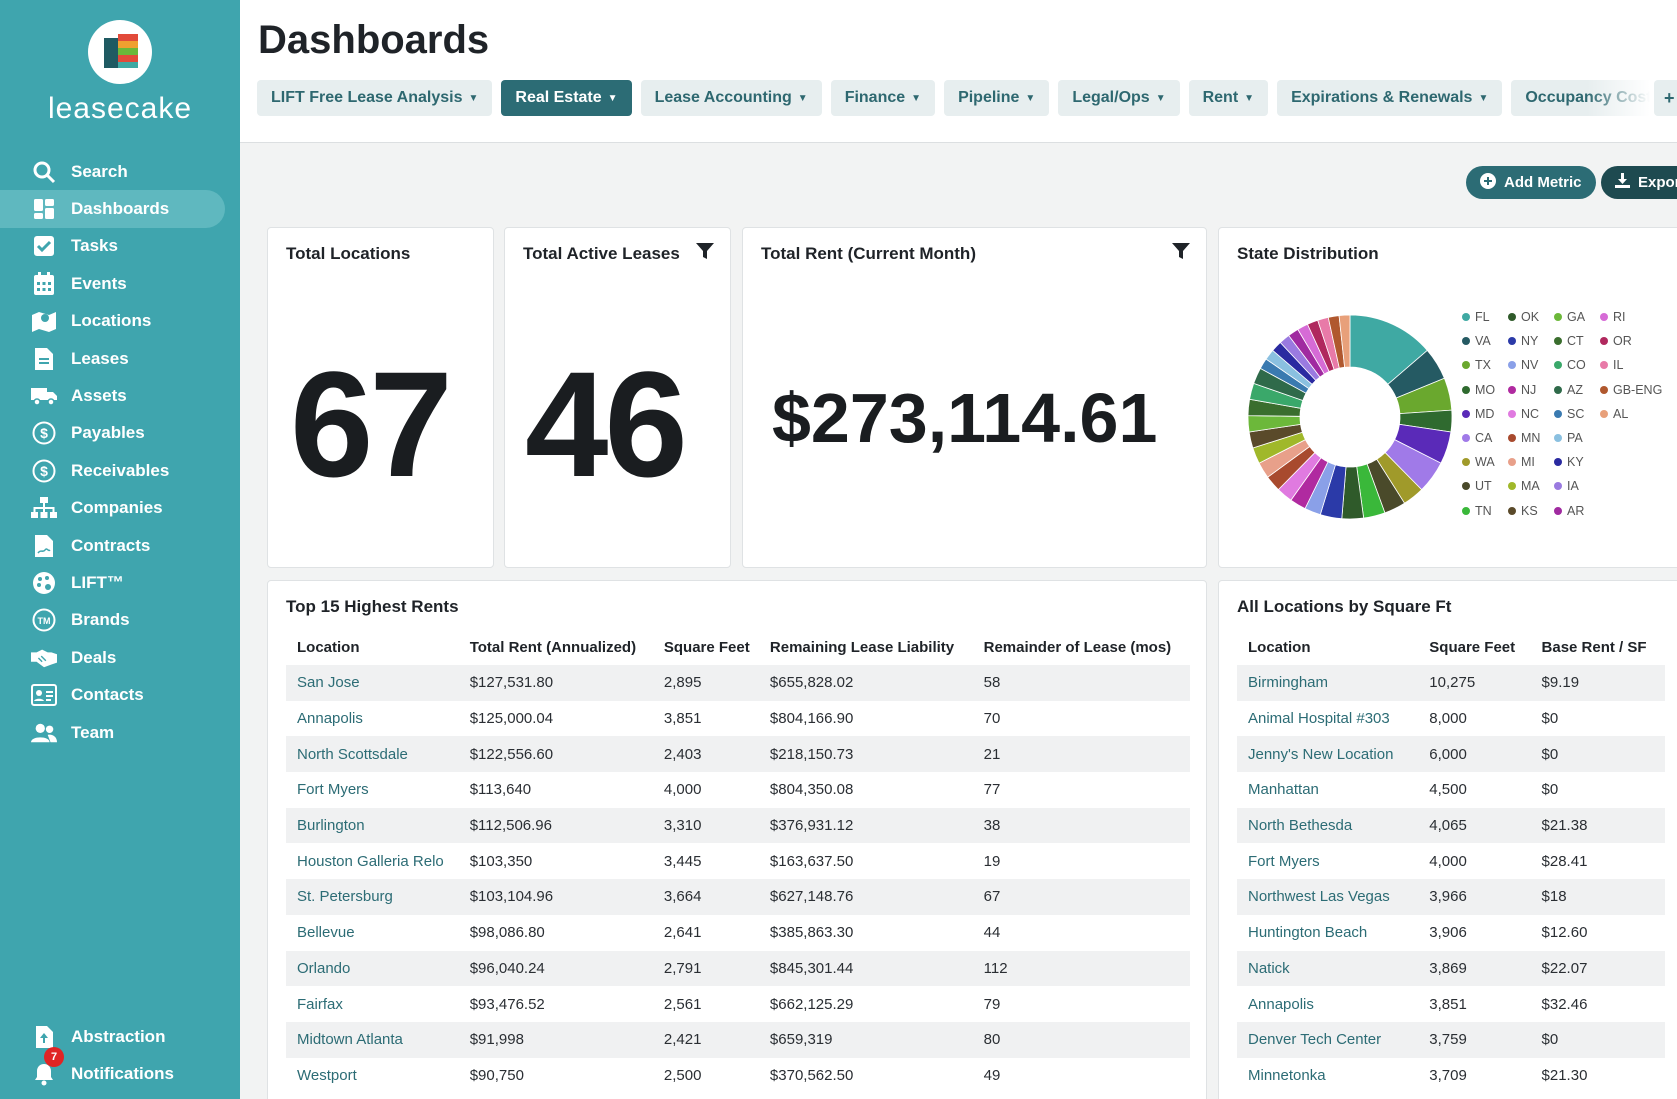 The image size is (1677, 1099). I want to click on tab-real-estate: Real Estate ▼, so click(566, 98).